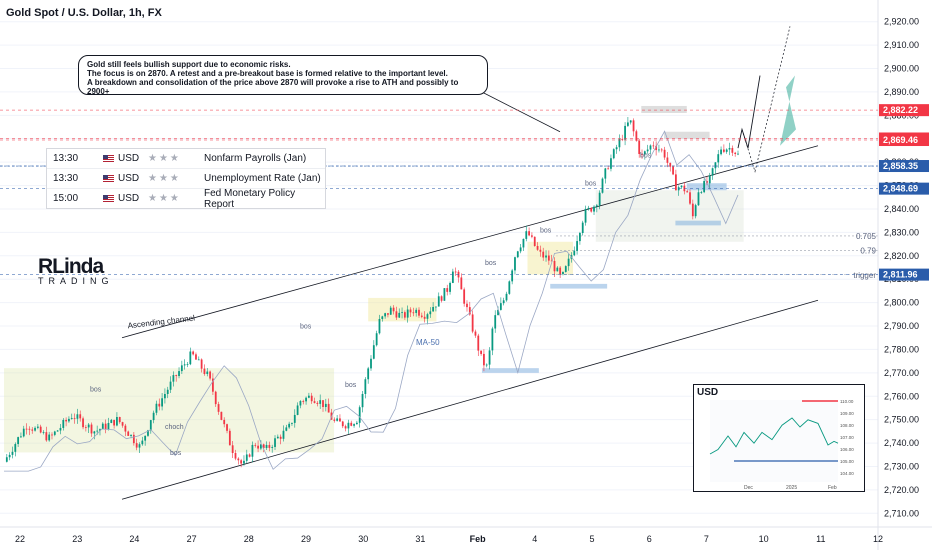 The height and width of the screenshot is (550, 932). Describe the element at coordinates (788, 110) in the screenshot. I see `bullish-arrow` at that location.